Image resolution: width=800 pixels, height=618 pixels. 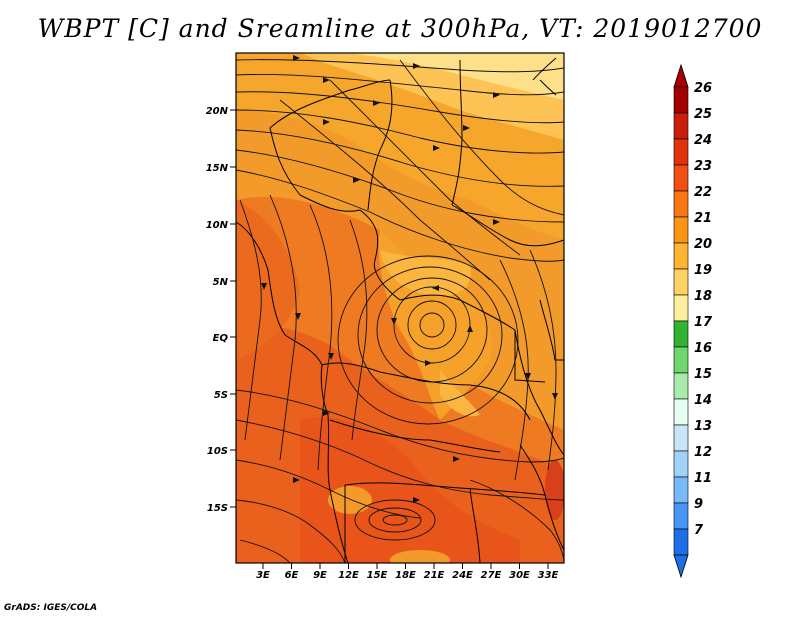 I want to click on lon-tick-label: 6E, so click(x=292, y=575).